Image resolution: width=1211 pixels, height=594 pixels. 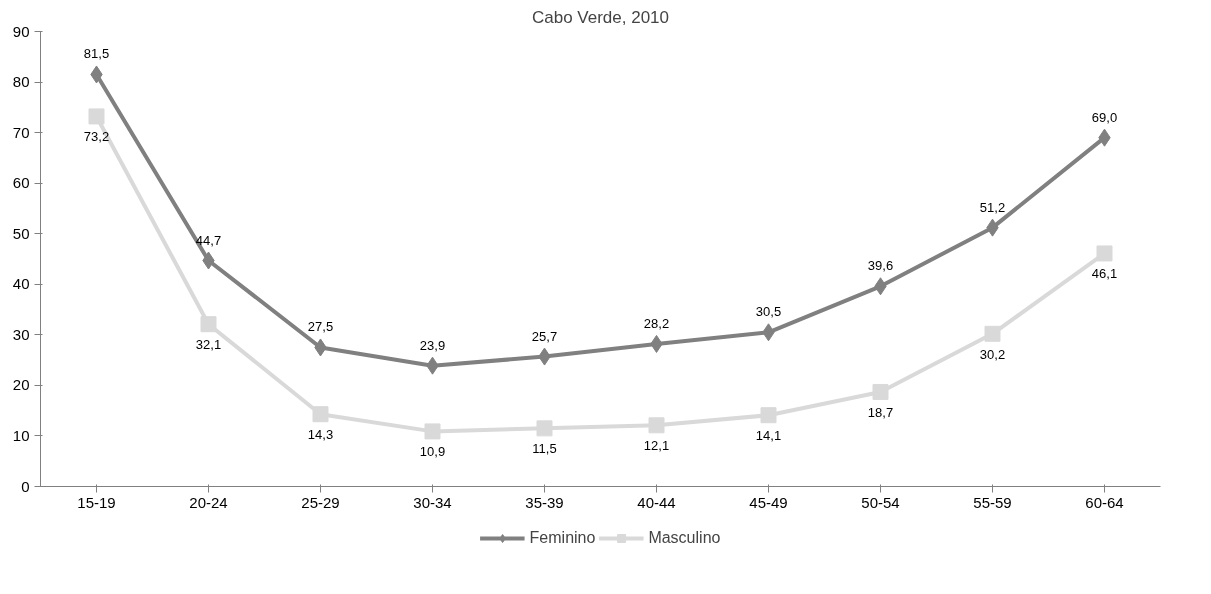 What do you see at coordinates (880, 266) in the screenshot?
I see `data-label: 39,6` at bounding box center [880, 266].